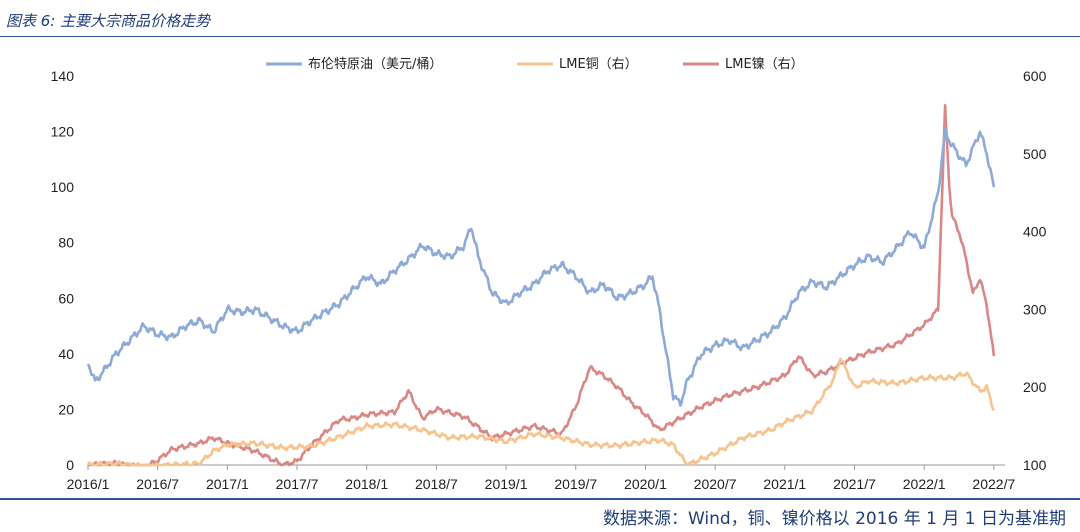 The height and width of the screenshot is (532, 1080). What do you see at coordinates (66, 354) in the screenshot?
I see `y-left-tick-label: 40` at bounding box center [66, 354].